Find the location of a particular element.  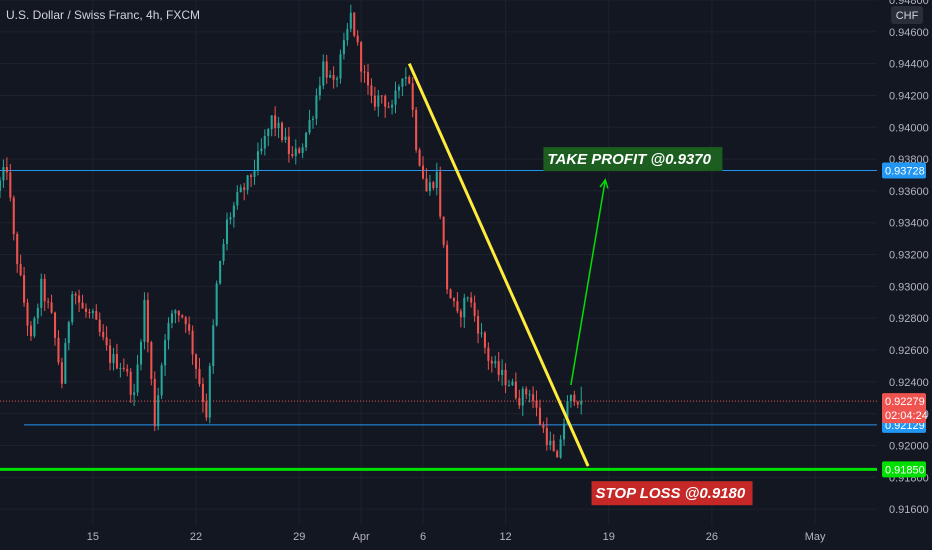

price-tick-label: 0.92000 is located at coordinates (909, 446).